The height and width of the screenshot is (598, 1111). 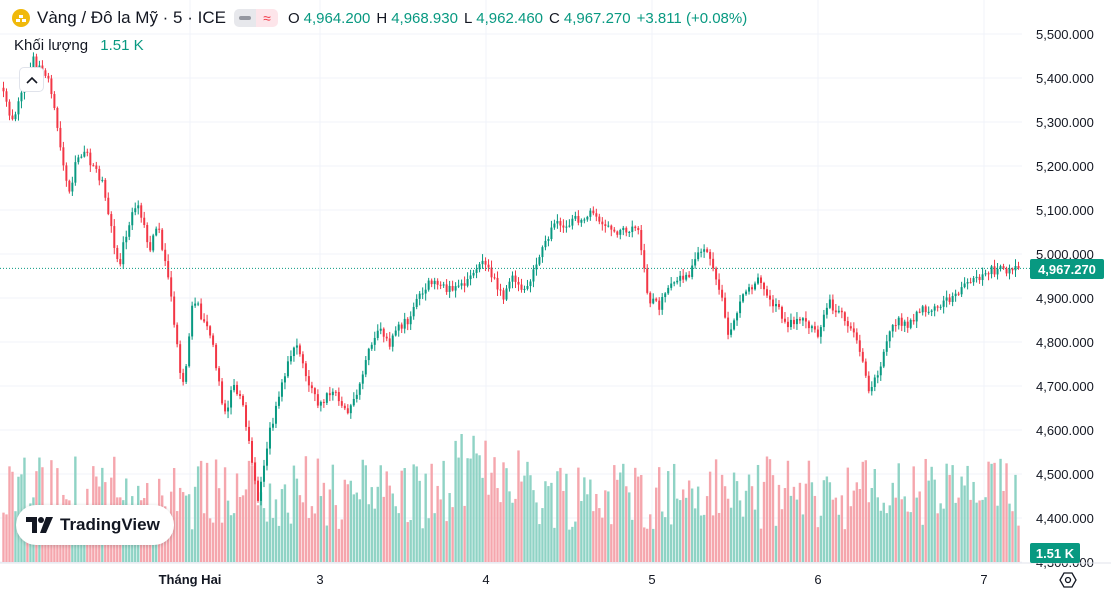 What do you see at coordinates (555, 574) in the screenshot?
I see `time-axis: Tháng Hai 3 4 5 6 7` at bounding box center [555, 574].